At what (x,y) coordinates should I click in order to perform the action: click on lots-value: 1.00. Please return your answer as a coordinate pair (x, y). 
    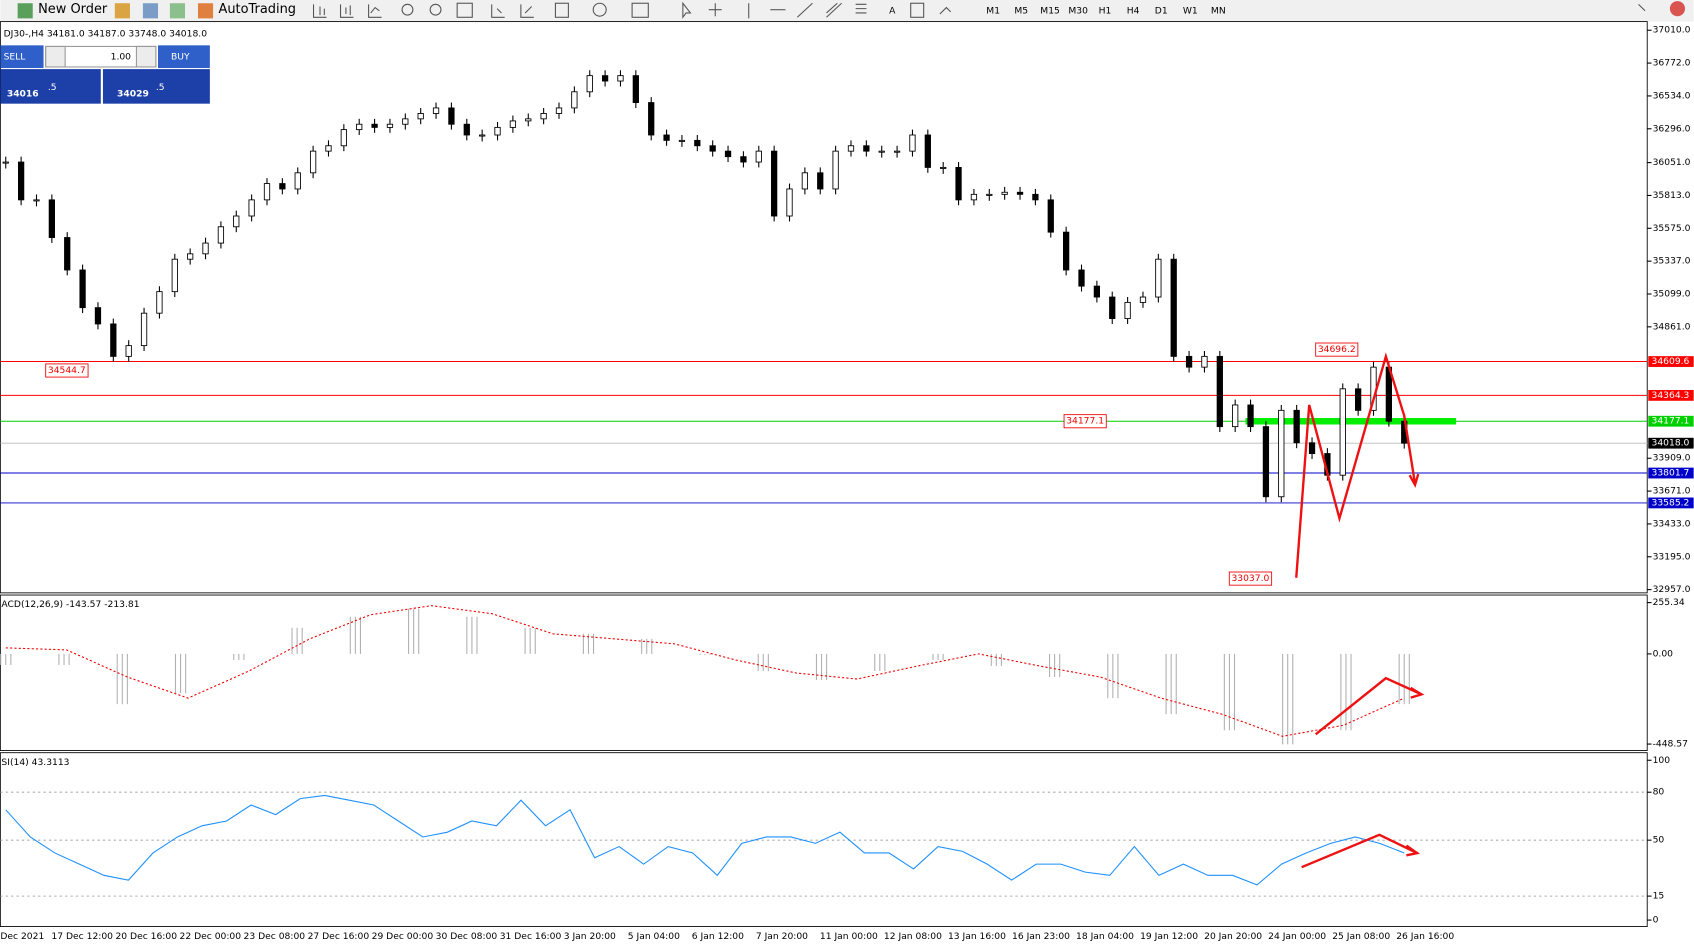
    Looking at the image, I should click on (121, 57).